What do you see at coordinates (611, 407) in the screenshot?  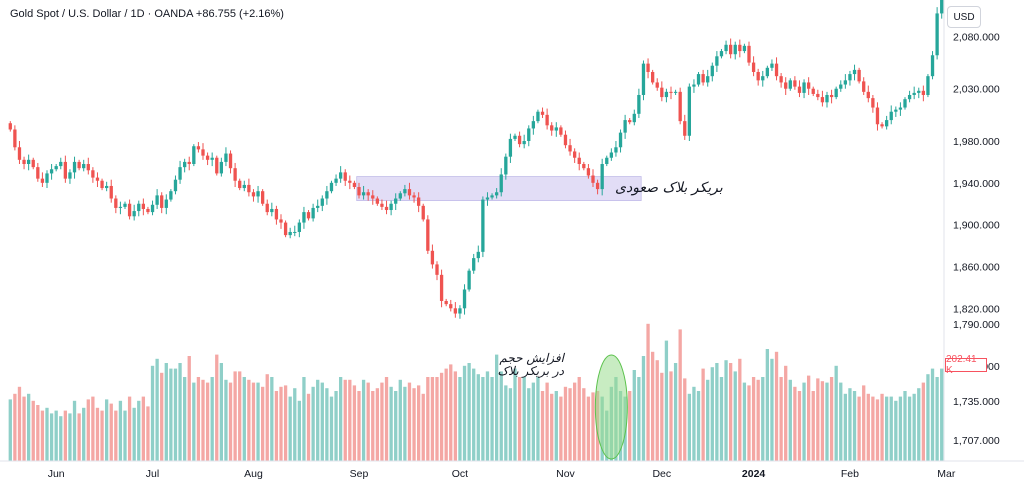 I see `volume-highlight-layer` at bounding box center [611, 407].